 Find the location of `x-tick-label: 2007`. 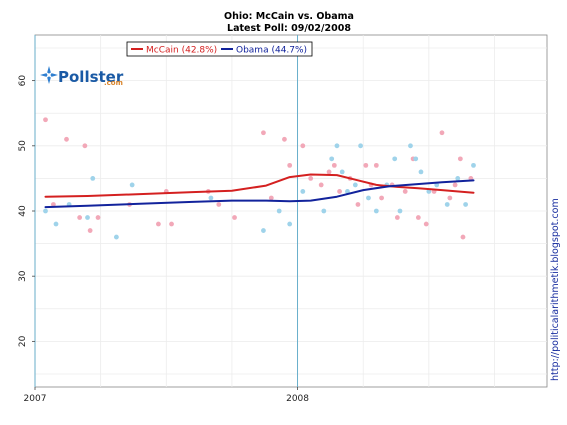

x-tick-label: 2007 is located at coordinates (35, 399).